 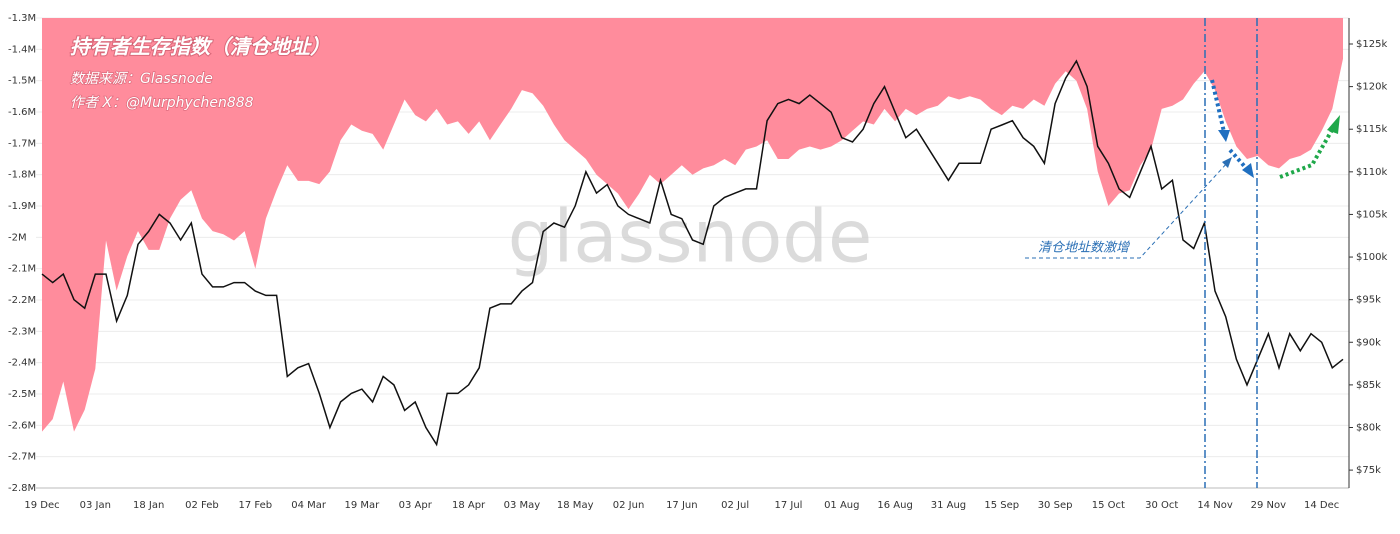 I want to click on y-tick-label: -1.9M, so click(x=22, y=206).